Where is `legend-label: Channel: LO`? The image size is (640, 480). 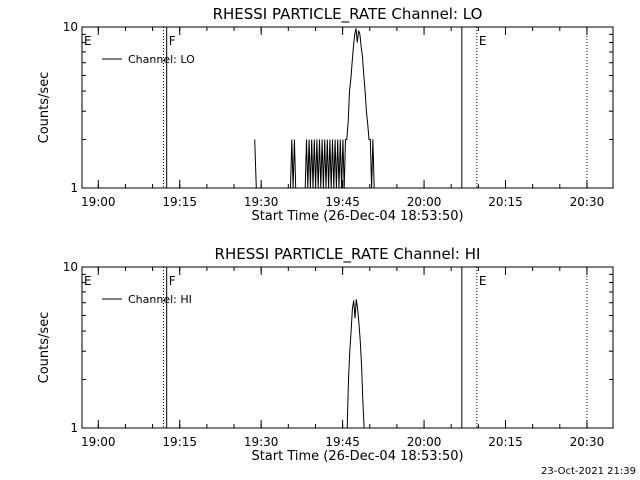 legend-label: Channel: LO is located at coordinates (161, 59).